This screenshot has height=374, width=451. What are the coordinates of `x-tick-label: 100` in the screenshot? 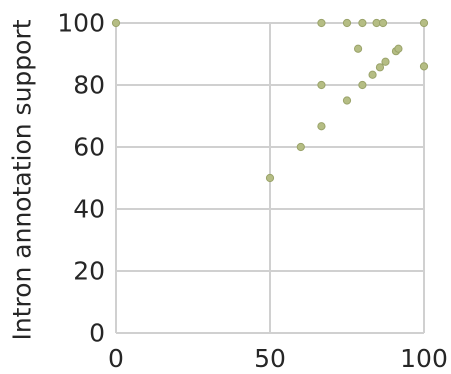 It's located at (424, 358).